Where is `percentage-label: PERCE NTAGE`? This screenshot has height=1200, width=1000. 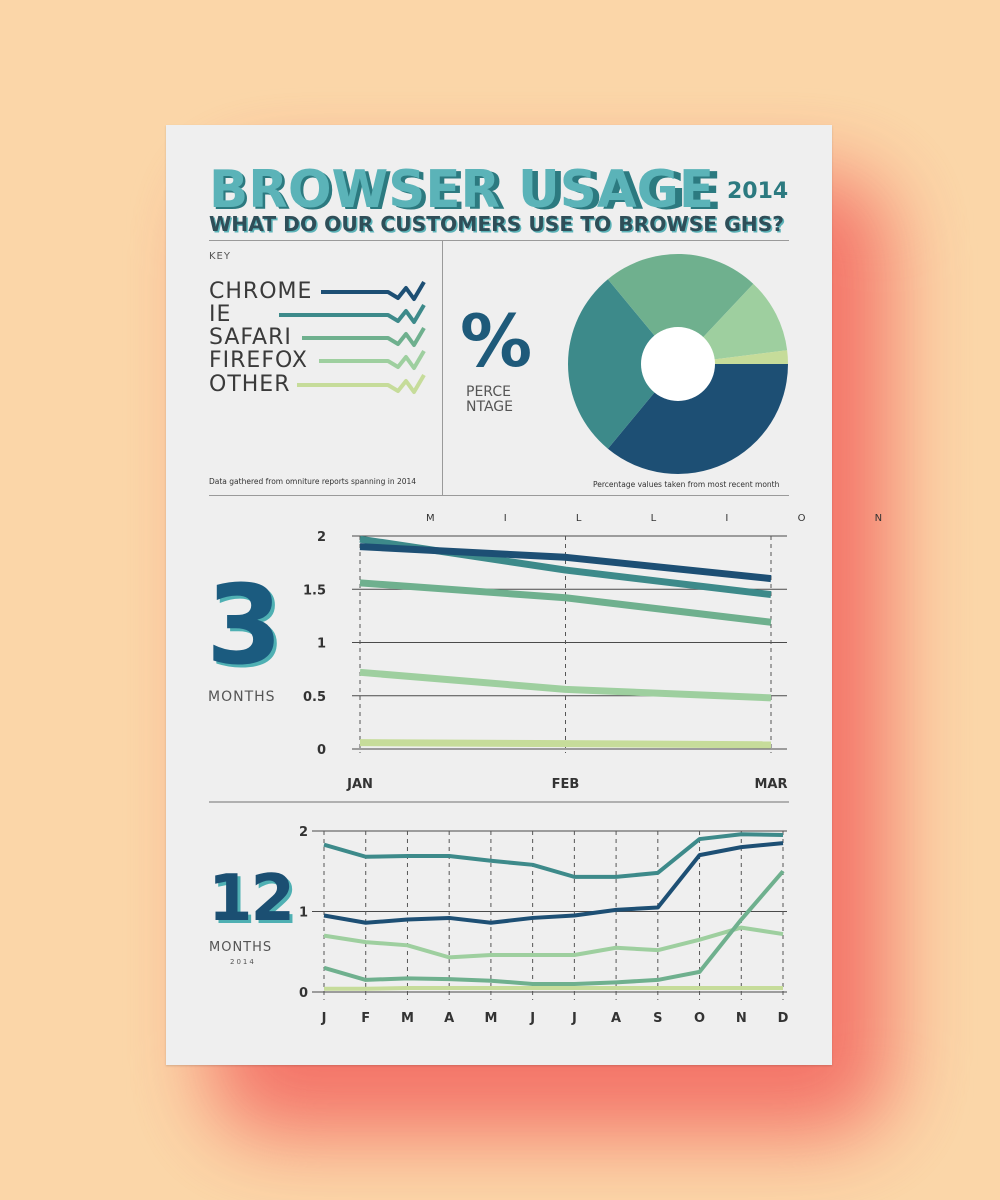
percentage-label: PERCE NTAGE is located at coordinates (501, 400).